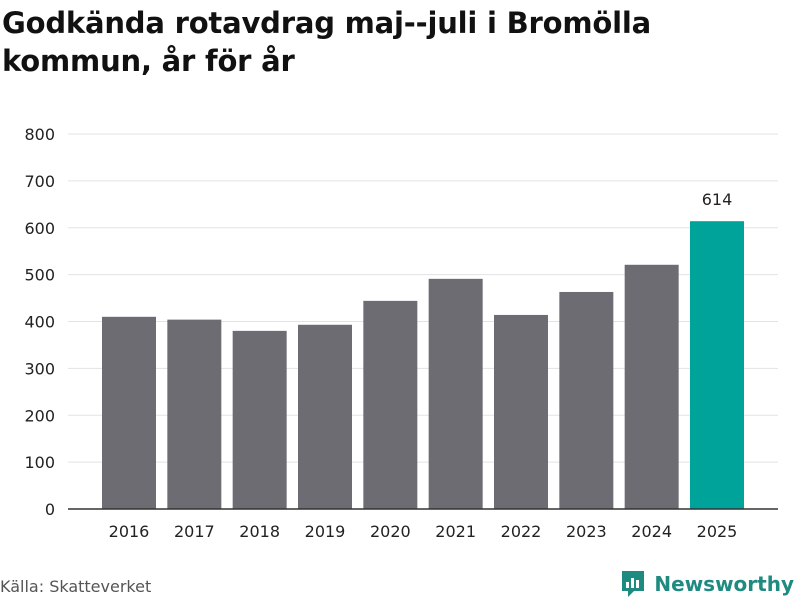 Image resolution: width=800 pixels, height=600 pixels. I want to click on x-tick-label: 2022, so click(521, 531).